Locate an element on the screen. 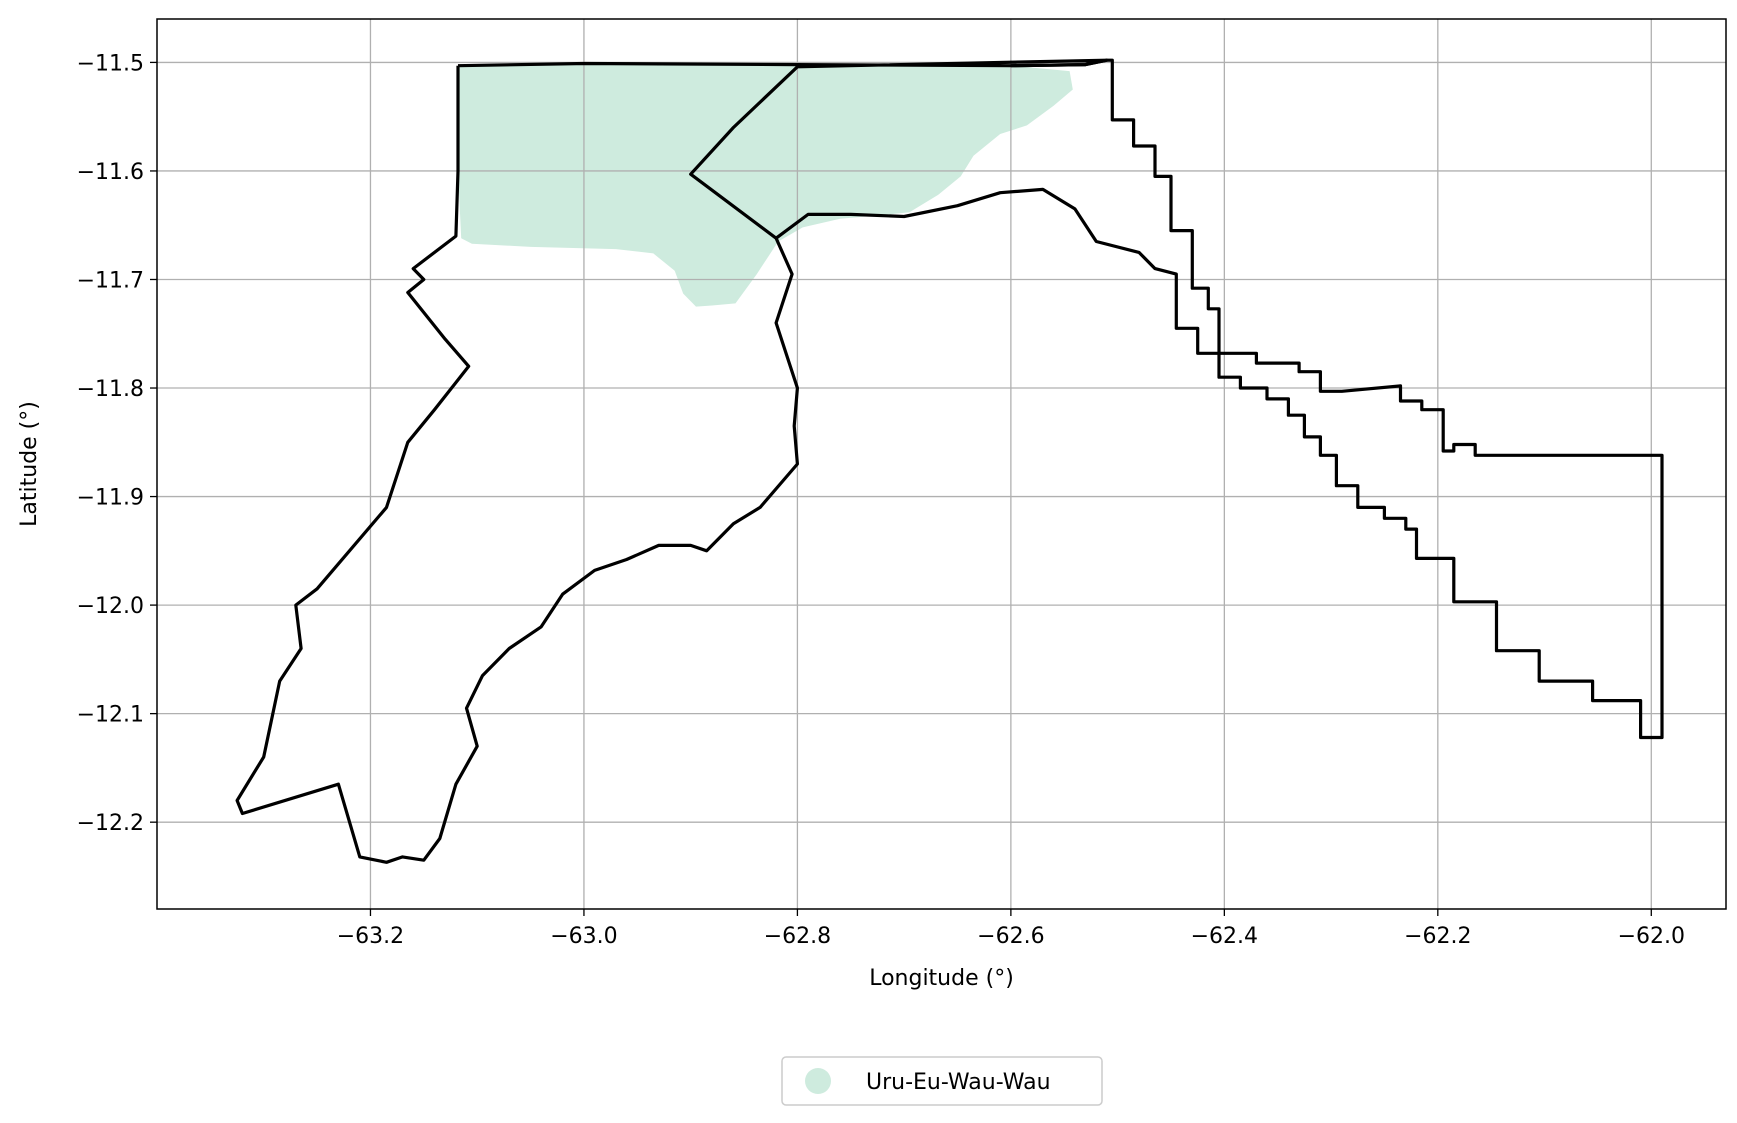  y-tick-label-1: −11.6 is located at coordinates (110, 172).